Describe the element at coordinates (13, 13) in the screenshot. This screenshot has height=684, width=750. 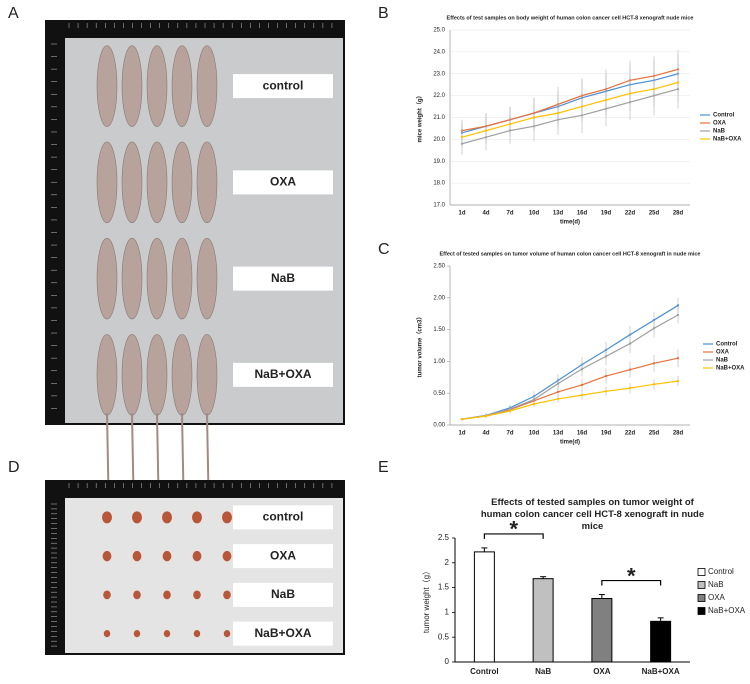
I see `panel-label: A` at that location.